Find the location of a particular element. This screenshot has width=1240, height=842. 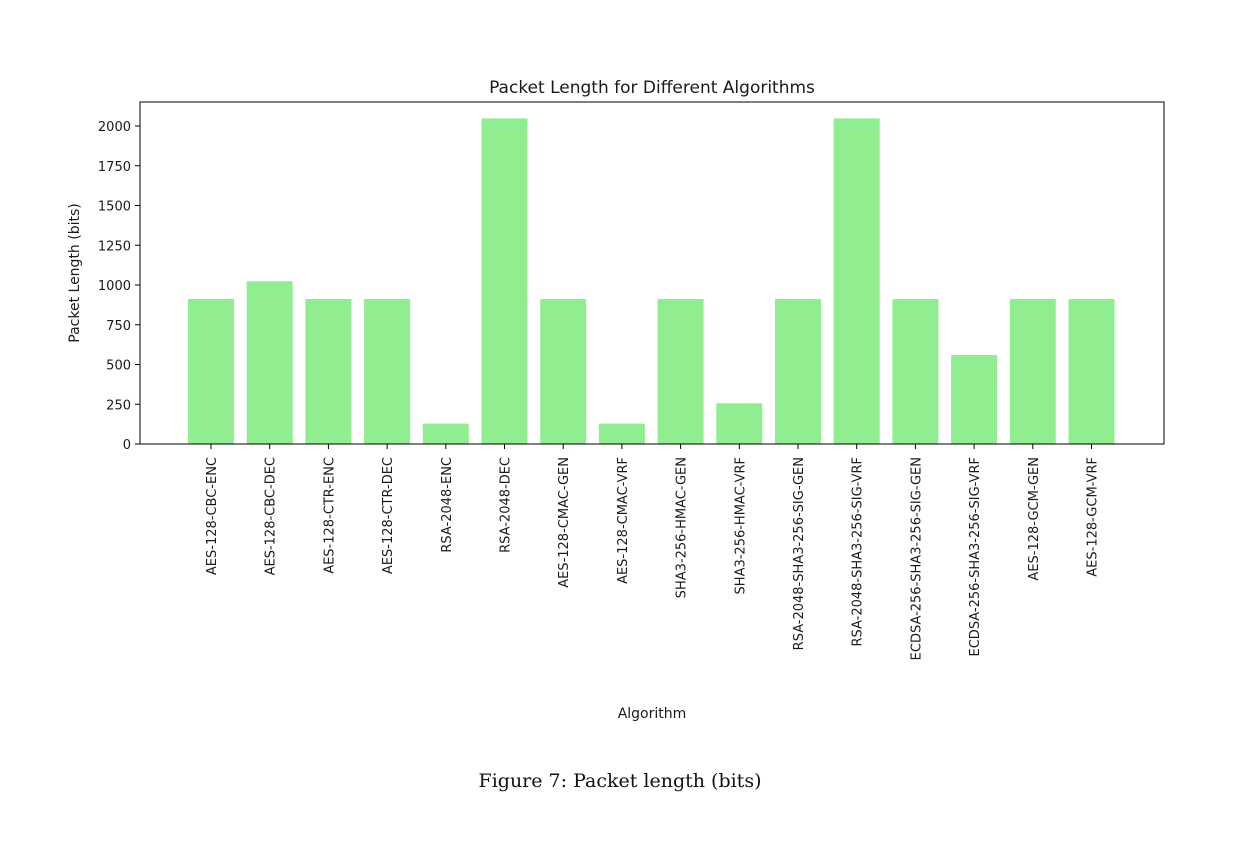

y-axis-label: Packet Length (bits) is located at coordinates (75, 272).